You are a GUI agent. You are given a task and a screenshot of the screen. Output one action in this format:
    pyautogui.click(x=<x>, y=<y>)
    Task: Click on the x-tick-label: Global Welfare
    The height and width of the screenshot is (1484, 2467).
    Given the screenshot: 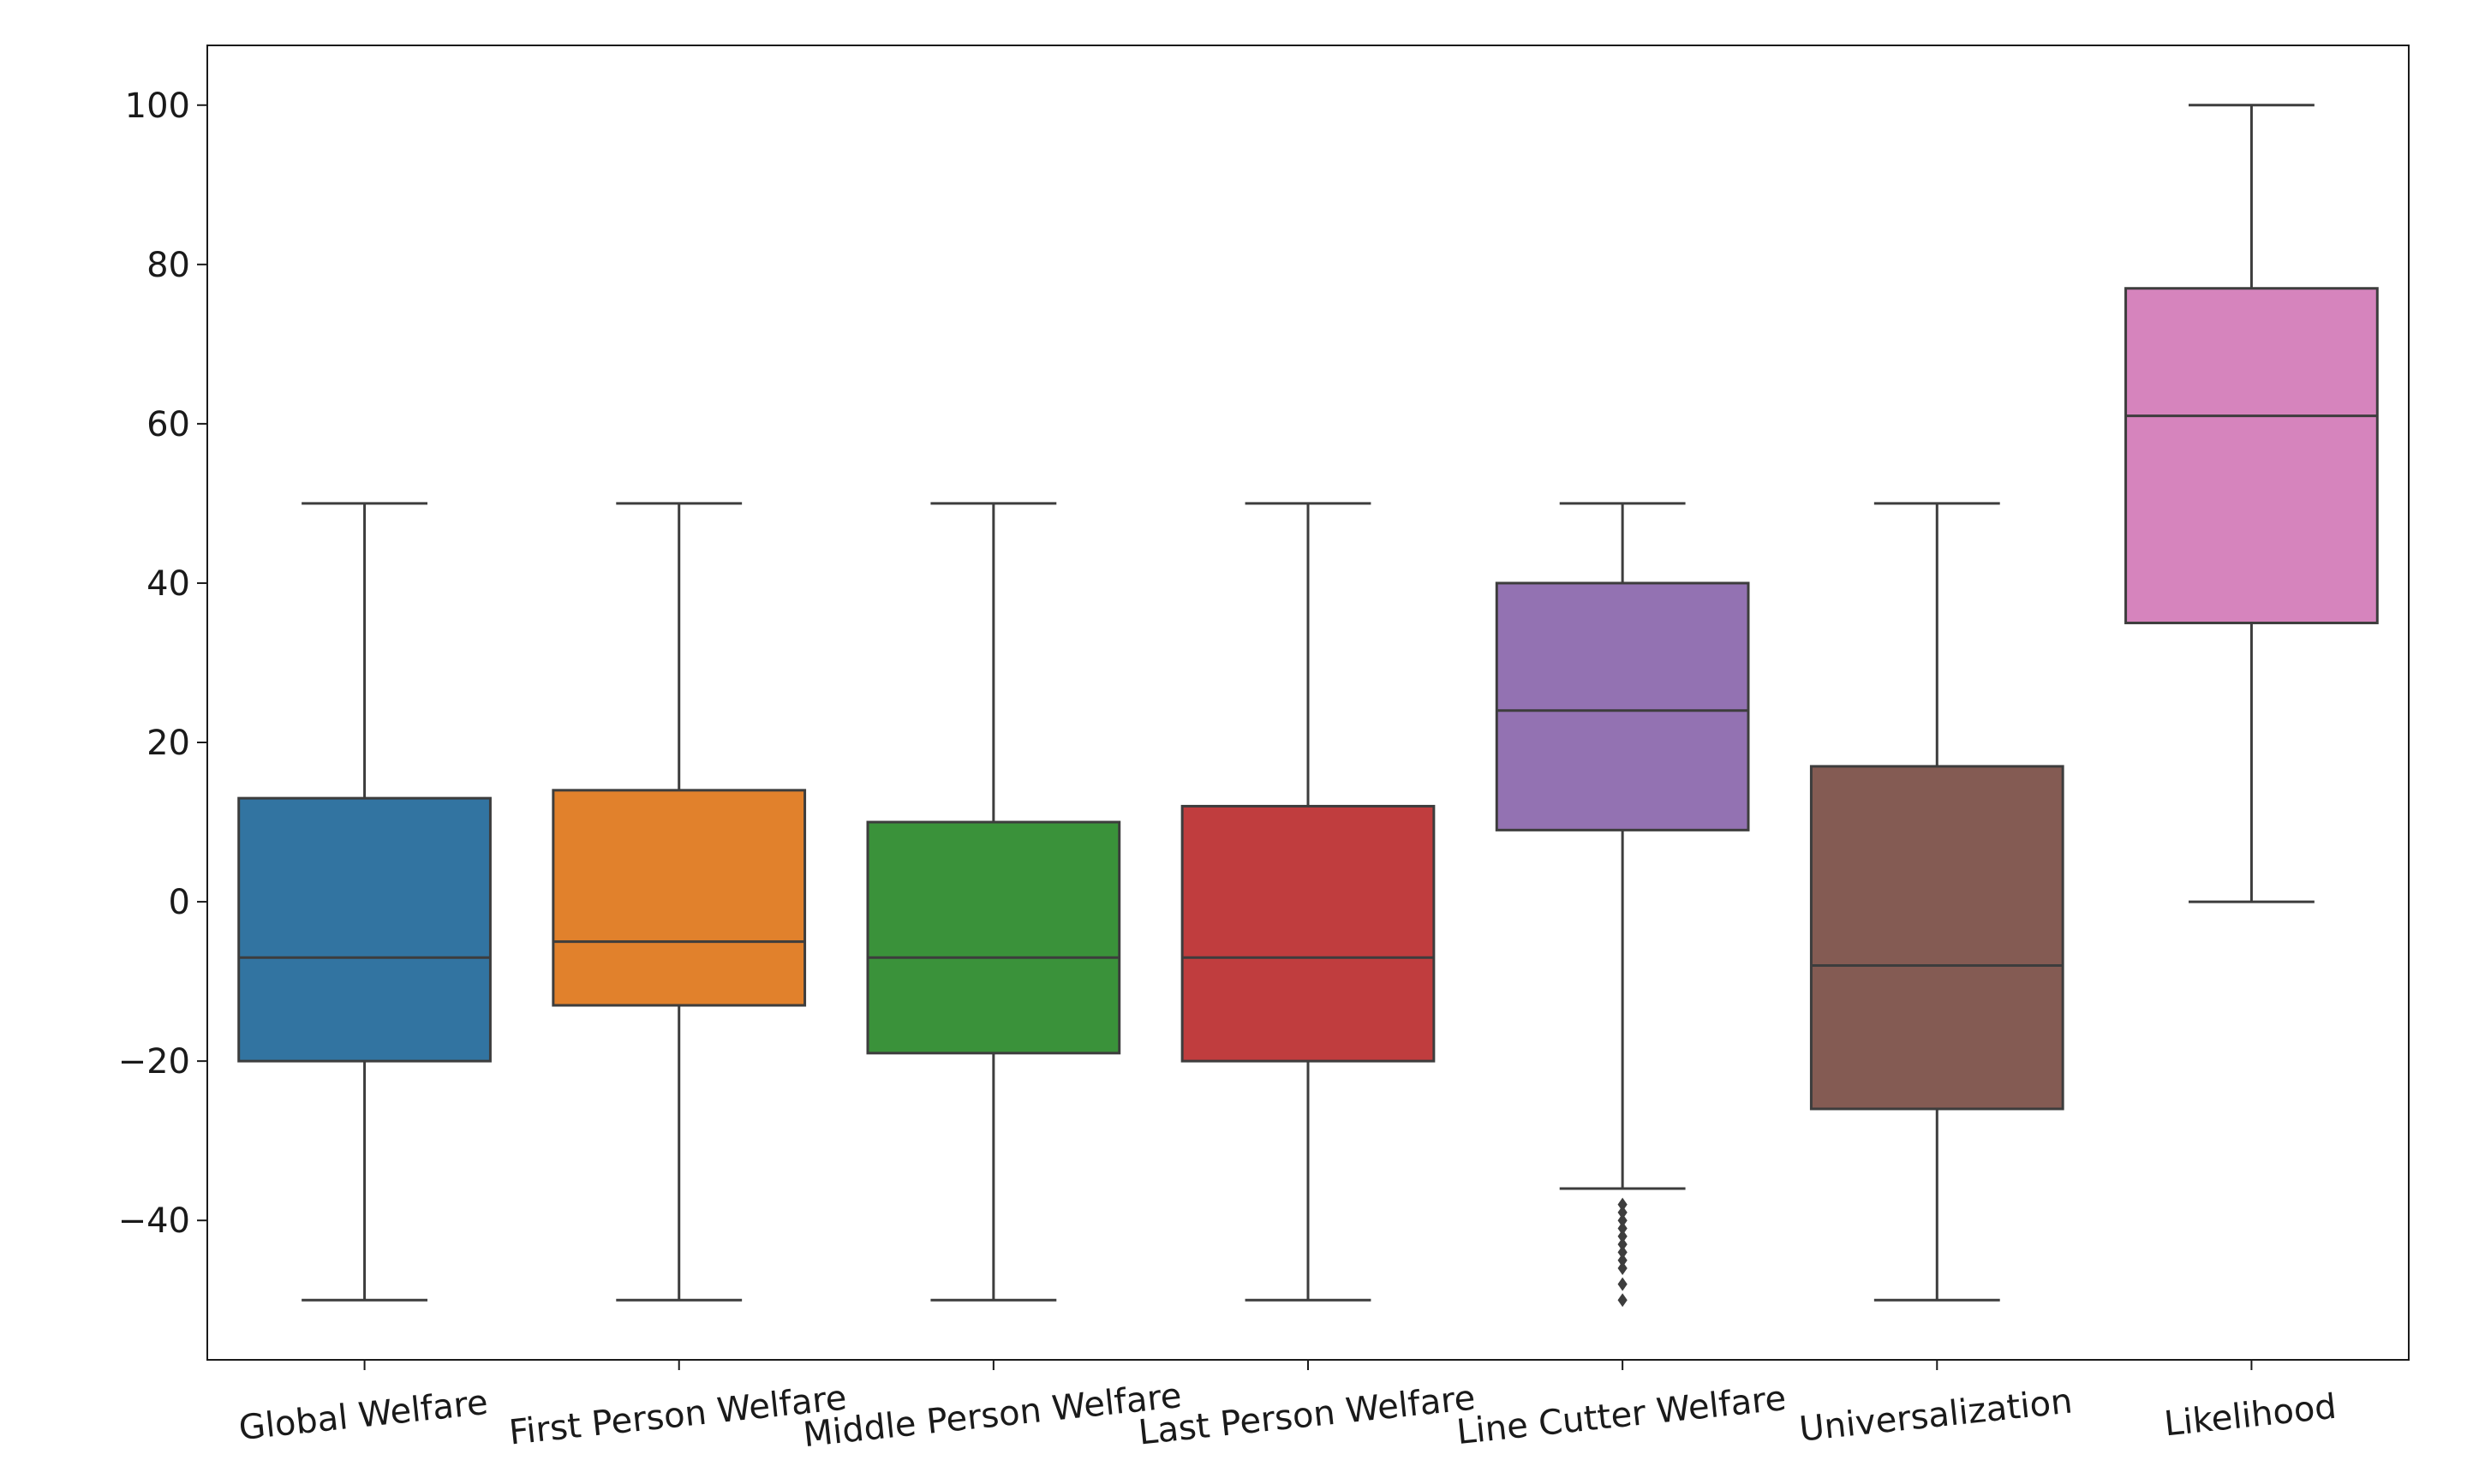 What is the action you would take?
    pyautogui.click(x=364, y=1415)
    